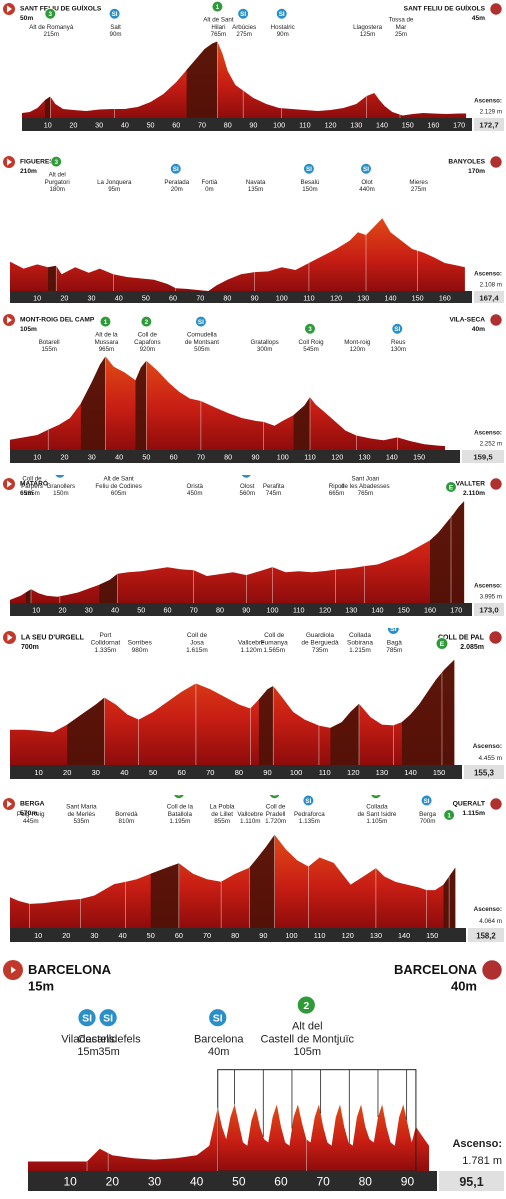 This screenshot has width=506, height=1199. Describe the element at coordinates (491, 596) in the screenshot. I see `ascent-value: 3.995 m` at that location.